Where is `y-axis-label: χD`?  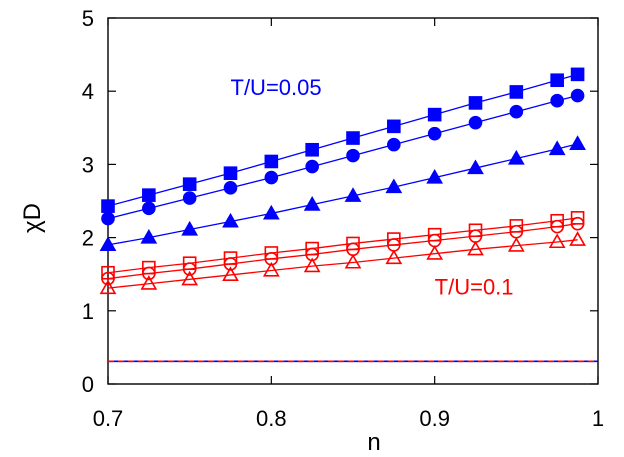
y-axis-label: χD is located at coordinates (32, 218).